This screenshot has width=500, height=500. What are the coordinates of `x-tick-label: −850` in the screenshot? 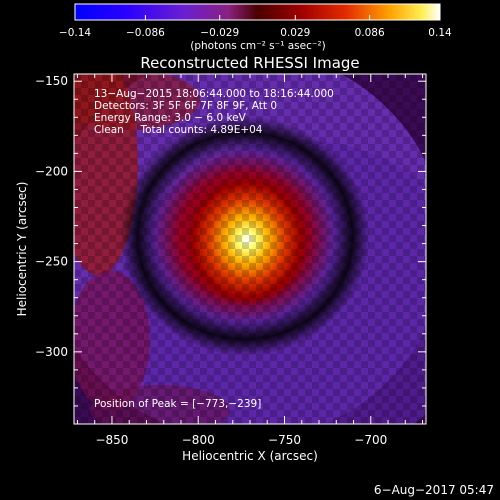 It's located at (111, 440).